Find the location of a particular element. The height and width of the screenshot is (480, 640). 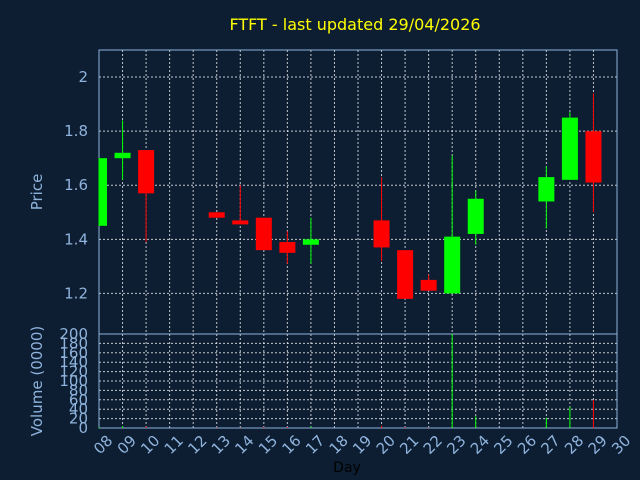

x-tick-label: 26 is located at coordinates (527, 445).